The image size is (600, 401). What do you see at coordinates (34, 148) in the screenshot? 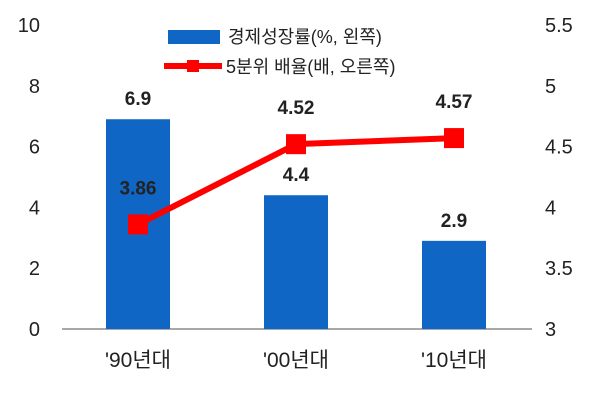
I see `left-axis-tick-label: 6` at bounding box center [34, 148].